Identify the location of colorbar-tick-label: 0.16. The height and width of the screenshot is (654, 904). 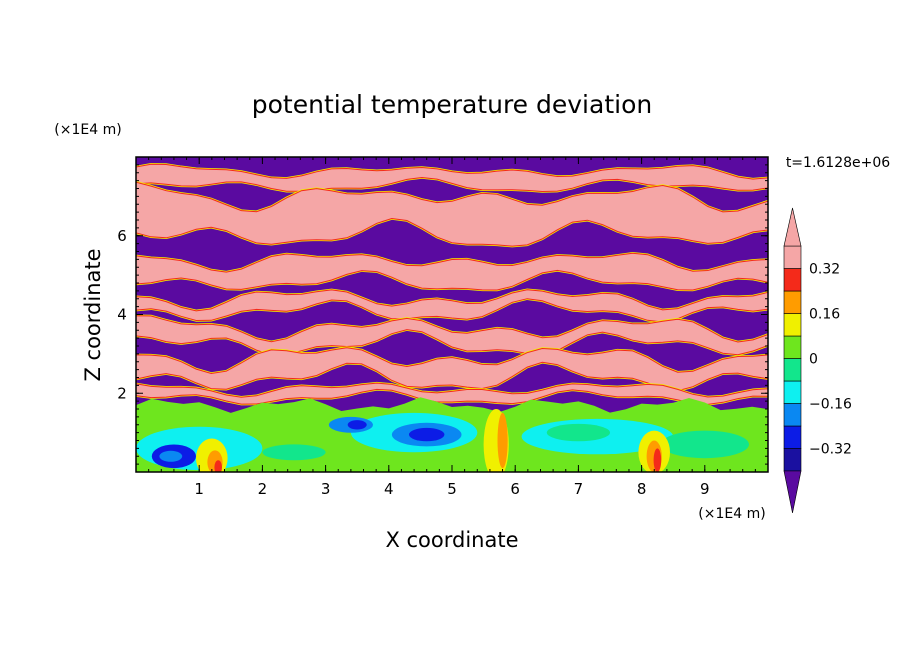
(824, 315).